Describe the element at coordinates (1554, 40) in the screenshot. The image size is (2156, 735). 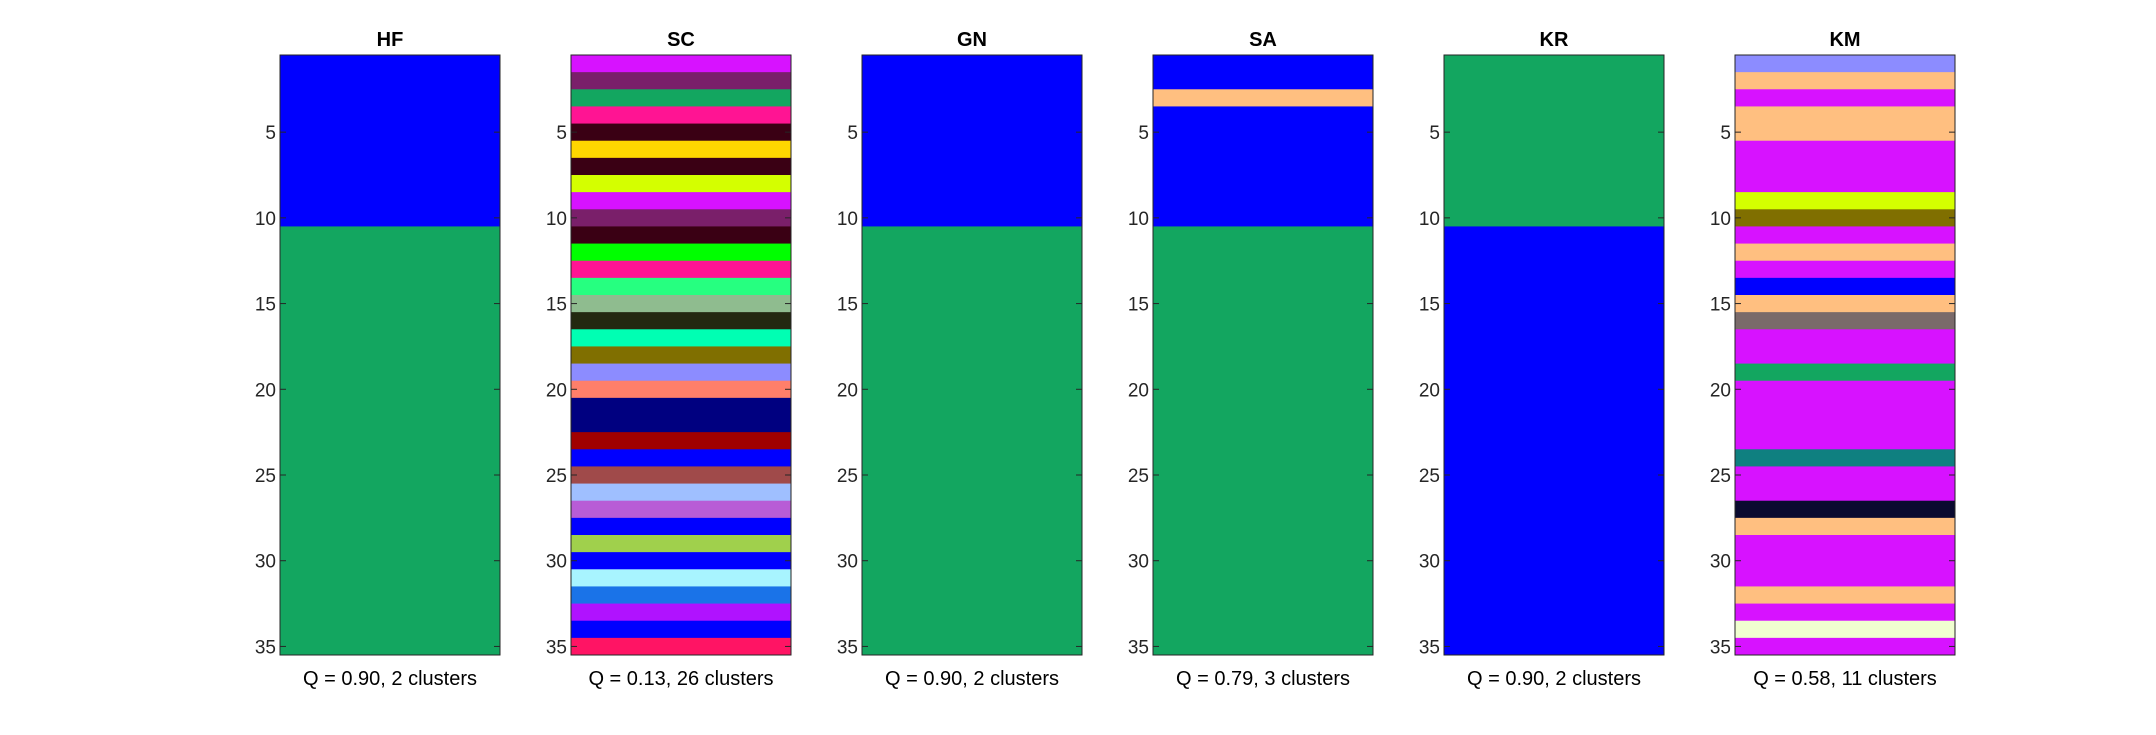
I see `panel-title: KR` at that location.